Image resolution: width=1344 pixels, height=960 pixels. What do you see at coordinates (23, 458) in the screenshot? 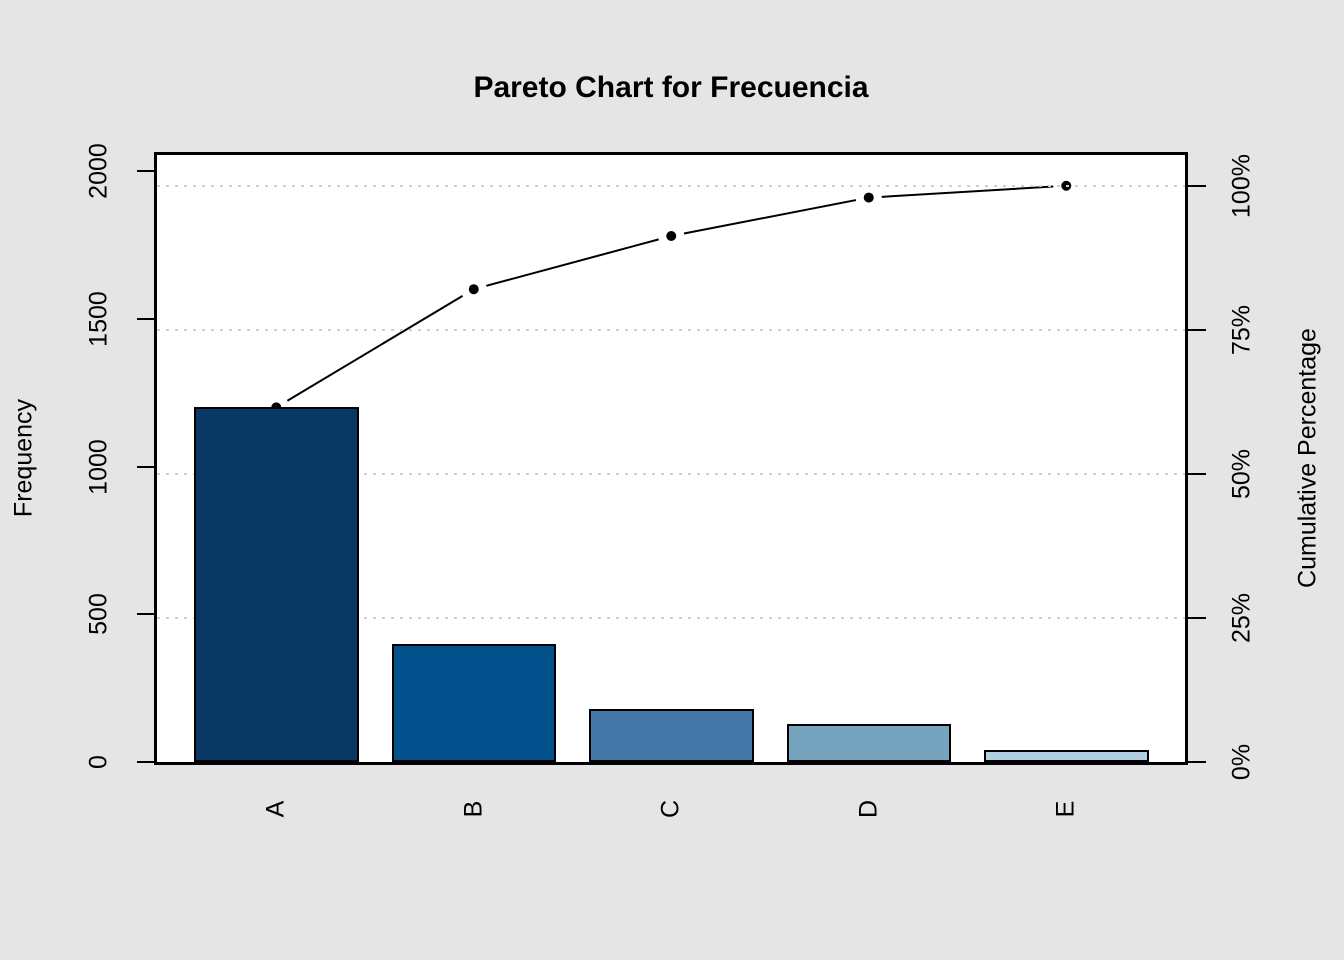
I see `y-axis-label-left: Frequency` at bounding box center [23, 458].